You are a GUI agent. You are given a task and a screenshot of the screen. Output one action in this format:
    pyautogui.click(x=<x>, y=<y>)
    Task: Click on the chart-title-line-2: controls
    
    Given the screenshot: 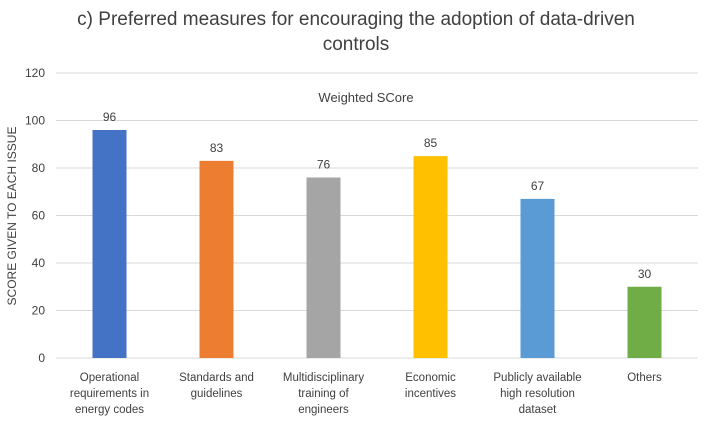 What is the action you would take?
    pyautogui.click(x=356, y=44)
    